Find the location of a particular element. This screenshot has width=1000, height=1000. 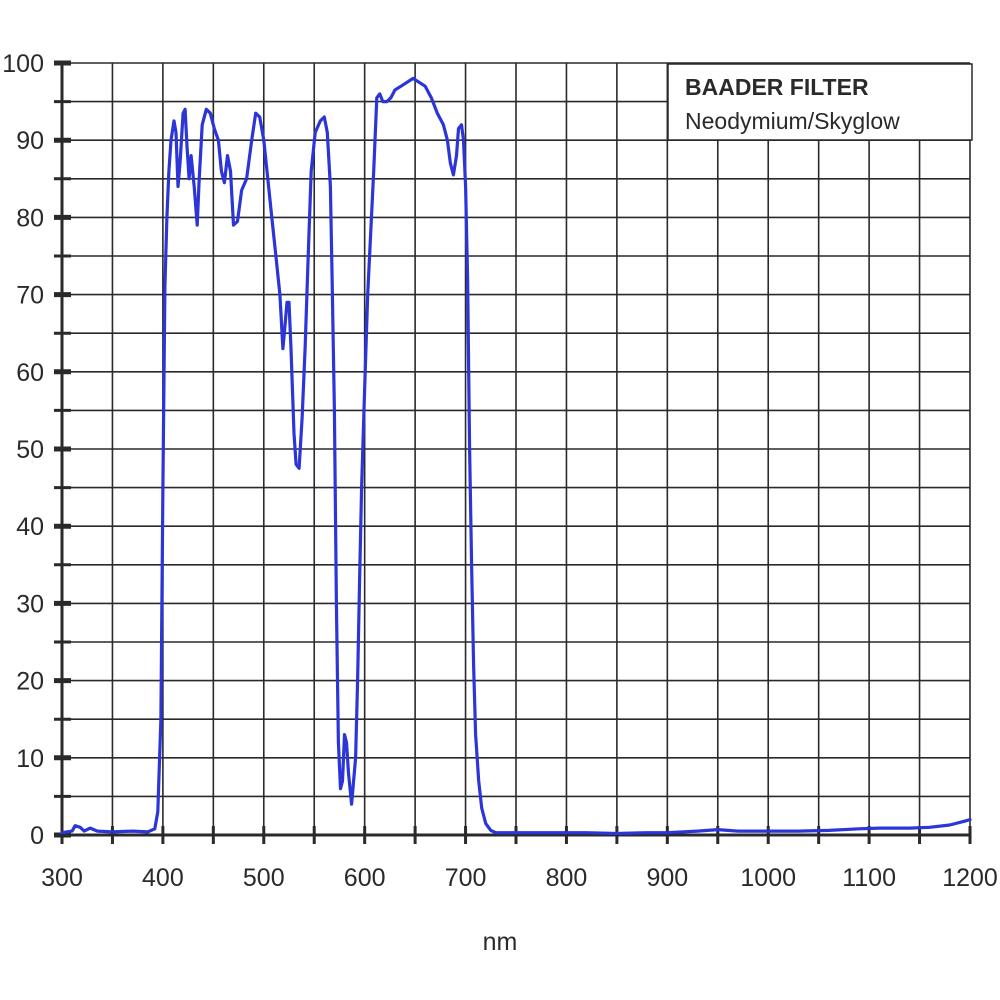

x-tick-label: 300 is located at coordinates (62, 878).